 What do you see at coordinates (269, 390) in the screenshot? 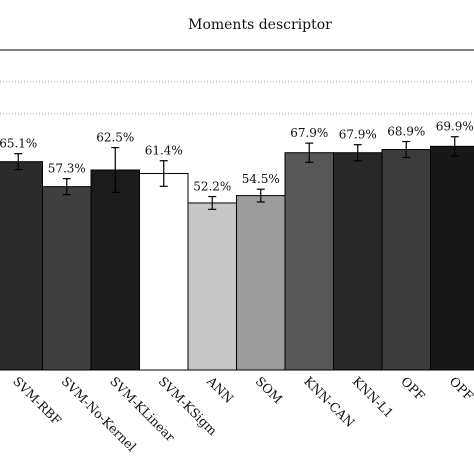
I see `x-tick-label: SOM` at bounding box center [269, 390].